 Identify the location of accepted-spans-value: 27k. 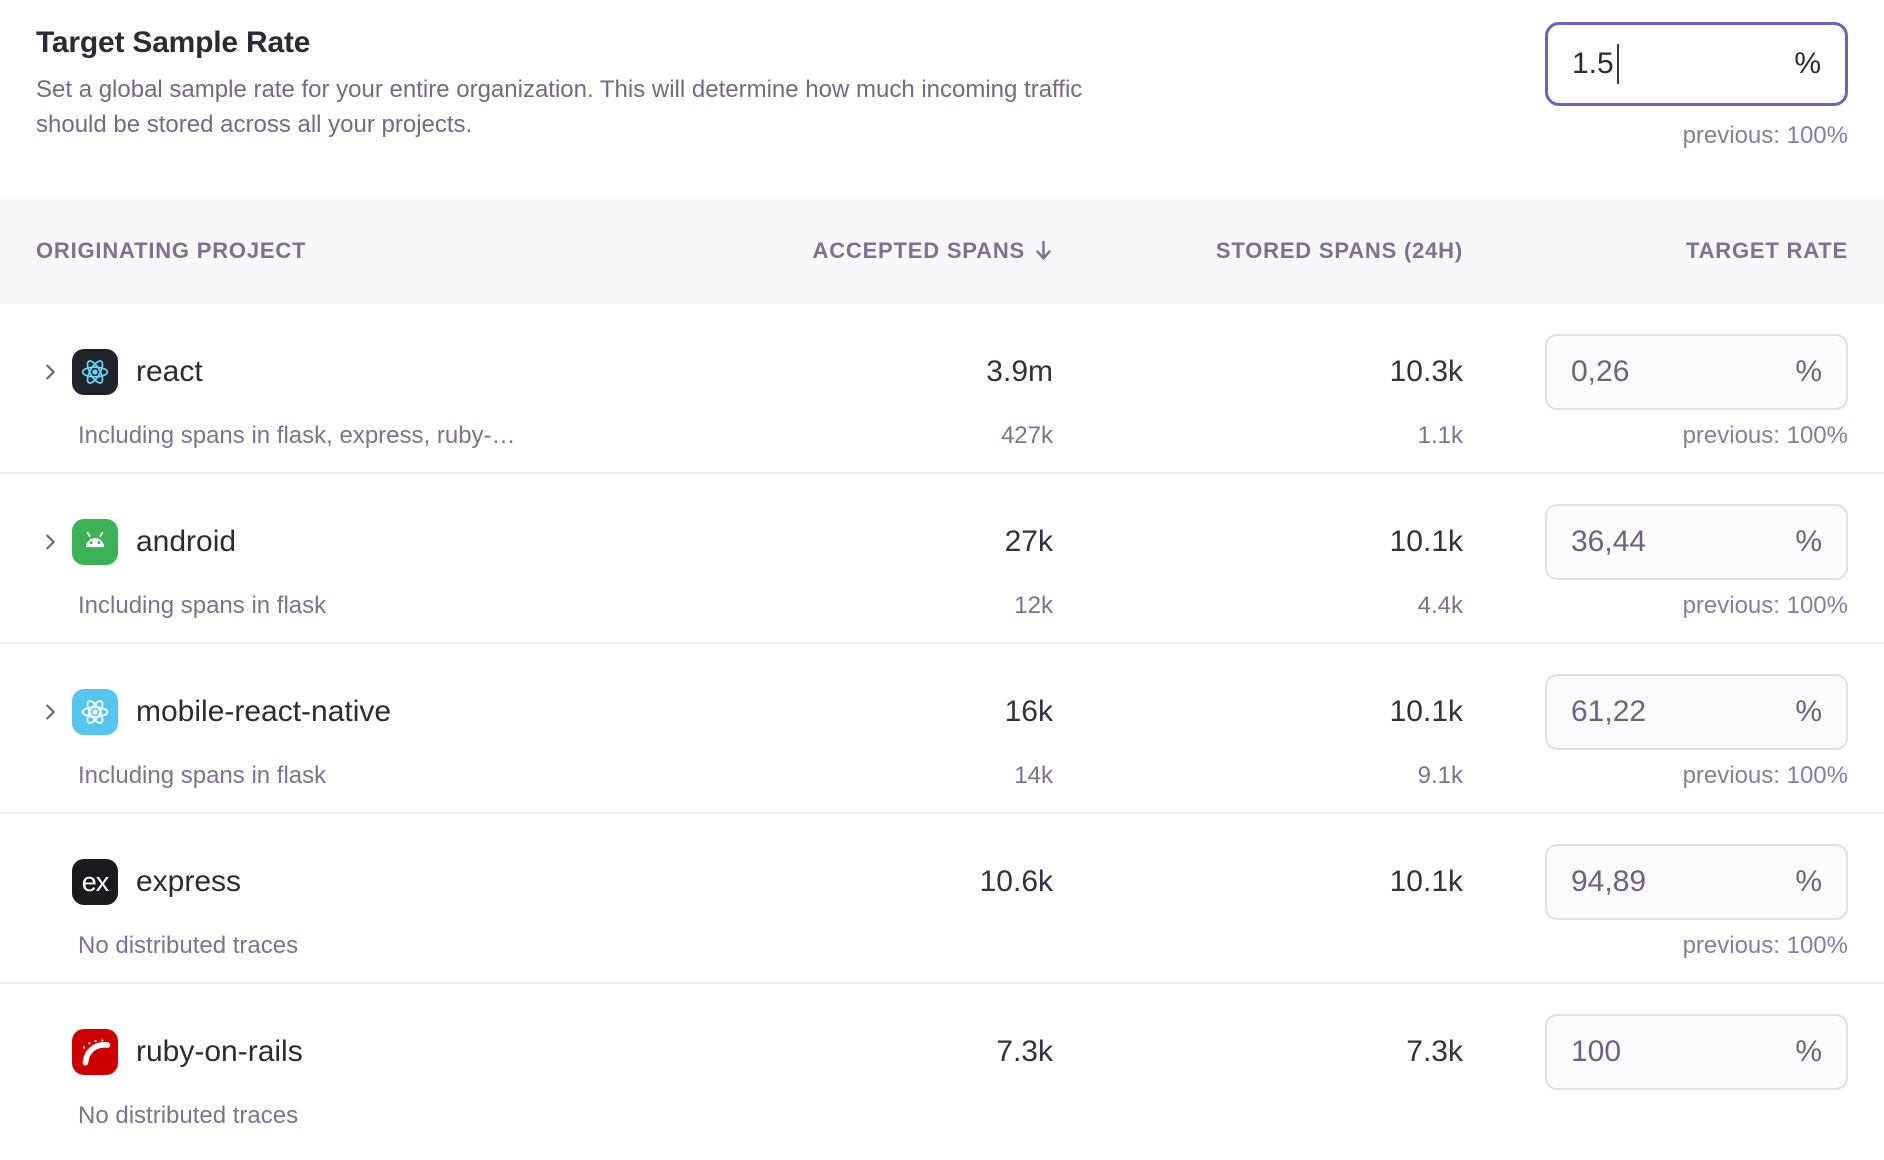
(1028, 541).